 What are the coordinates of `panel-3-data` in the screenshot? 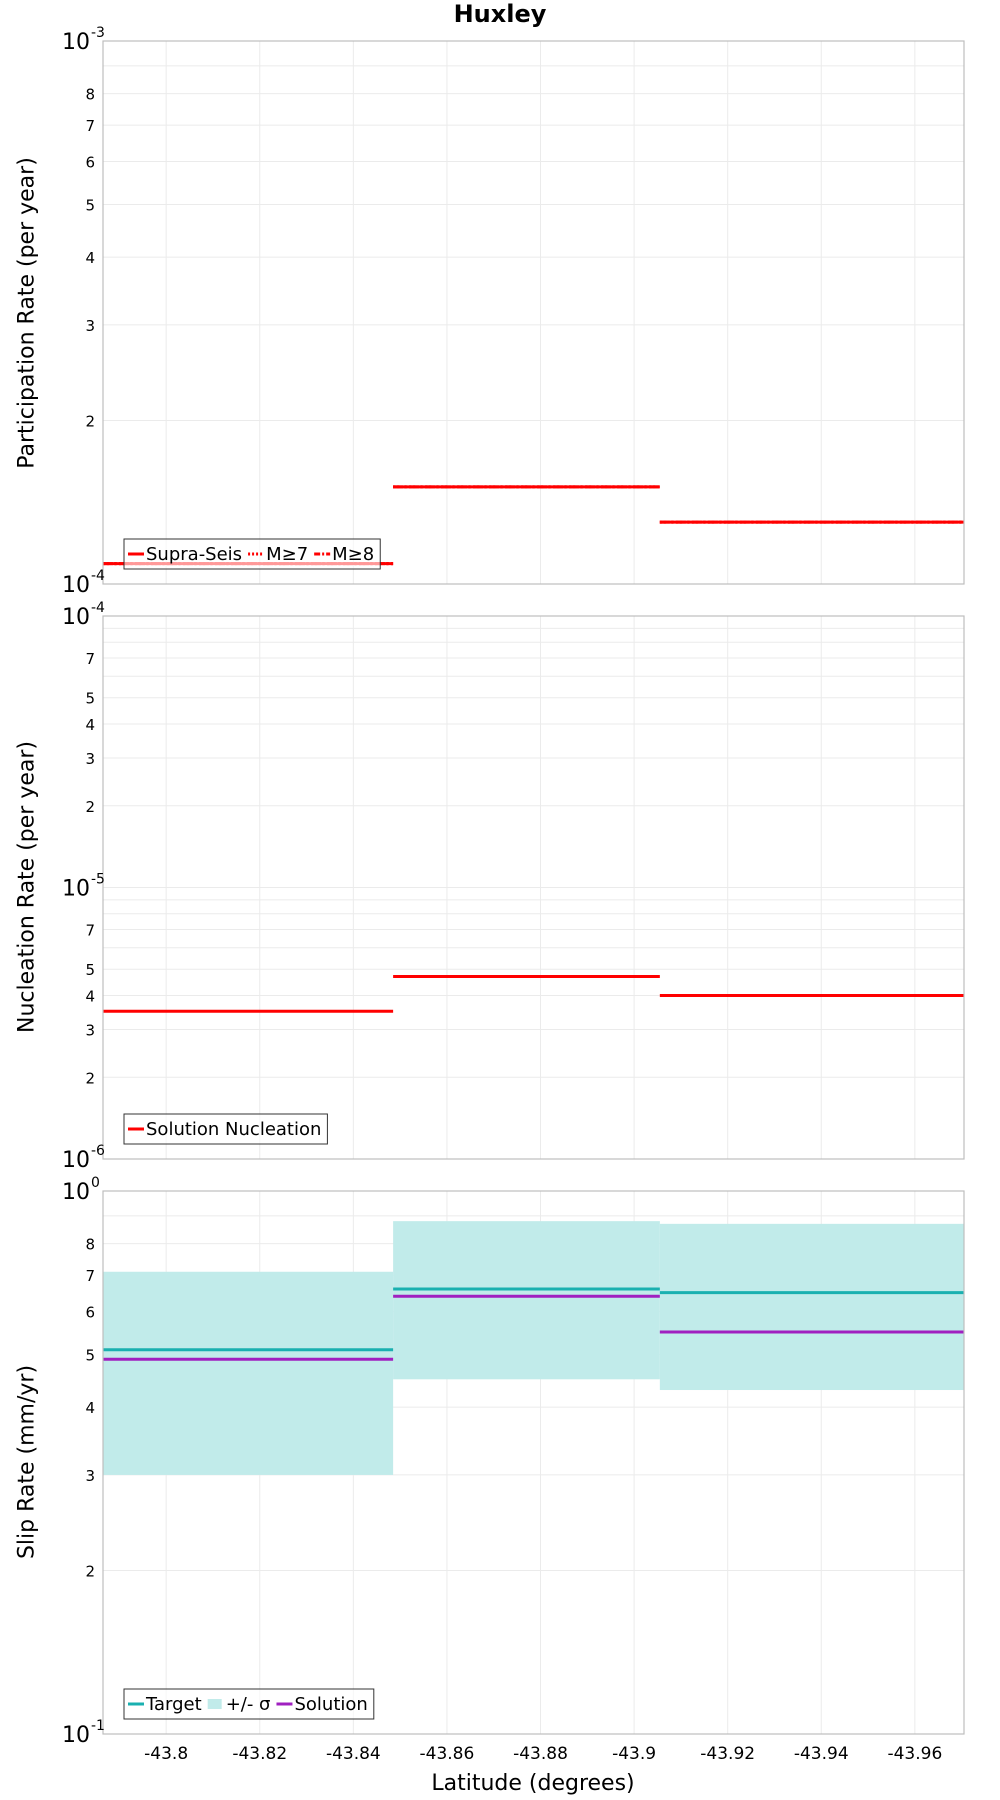 It's located at (533, 1348).